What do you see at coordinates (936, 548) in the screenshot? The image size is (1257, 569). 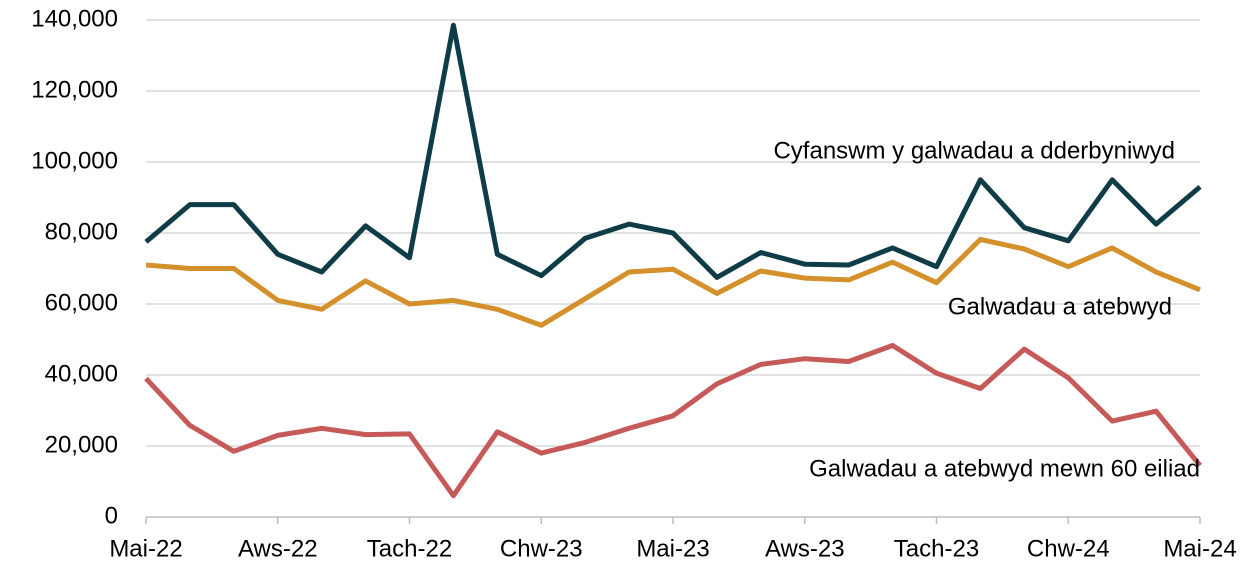 I see `x-tick-label: Tach-23` at bounding box center [936, 548].